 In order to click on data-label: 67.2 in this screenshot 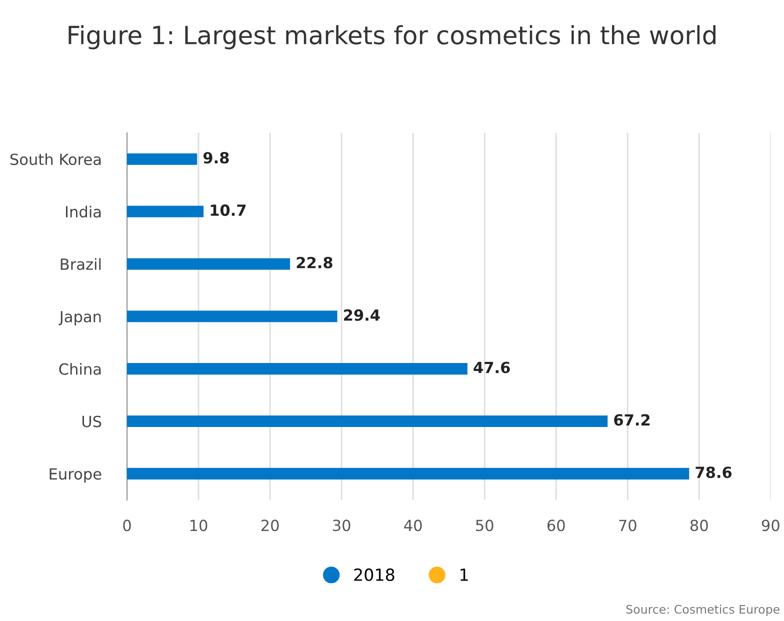, I will do `click(632, 420)`.